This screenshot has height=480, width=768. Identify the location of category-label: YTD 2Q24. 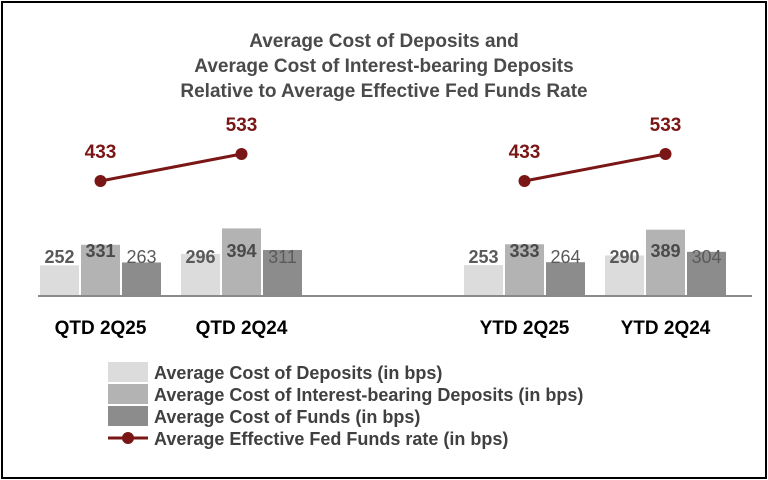
(666, 328).